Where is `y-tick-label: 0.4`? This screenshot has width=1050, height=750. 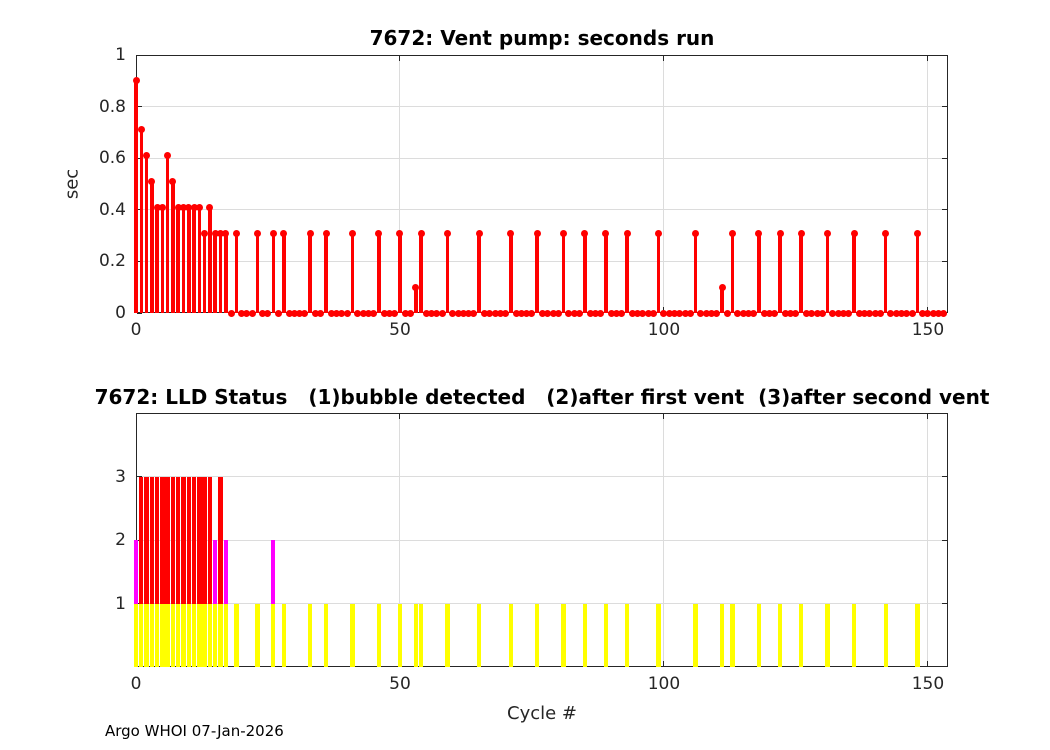 y-tick-label: 0.4 is located at coordinates (112, 209).